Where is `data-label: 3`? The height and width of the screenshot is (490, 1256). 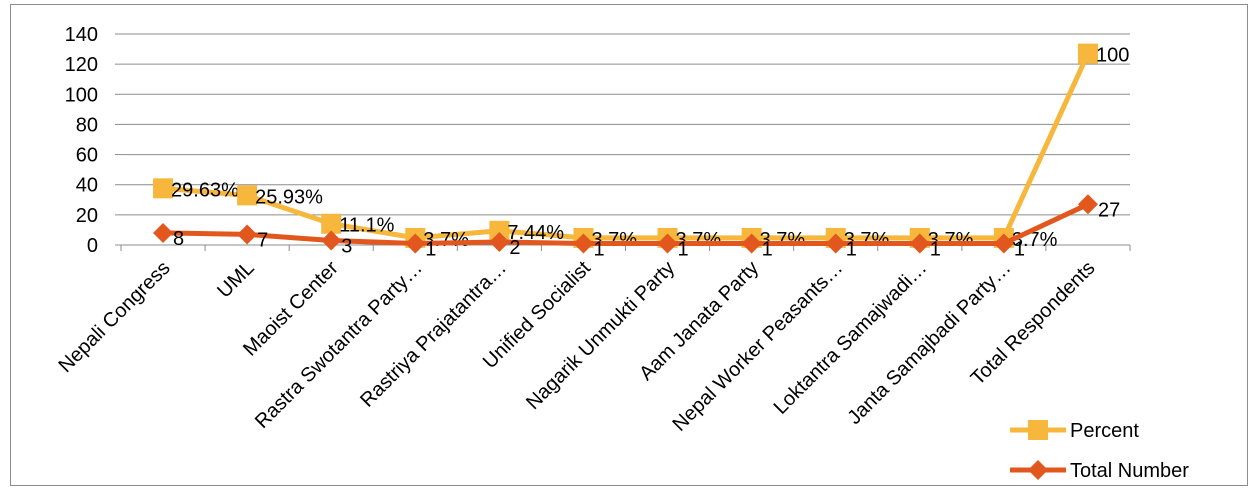
data-label: 3 is located at coordinates (346, 246).